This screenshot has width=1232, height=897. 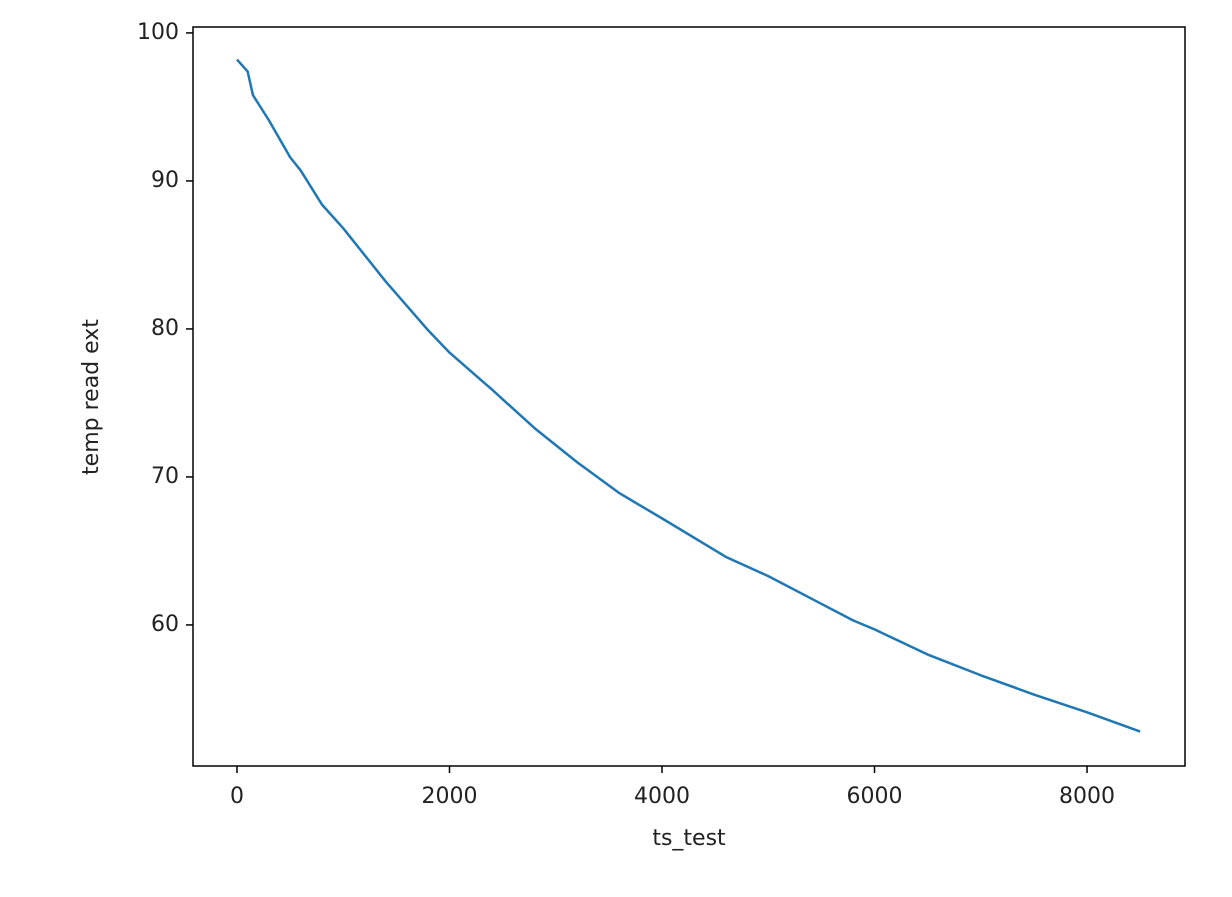 I want to click on x-tick-label: 2000, so click(x=450, y=796).